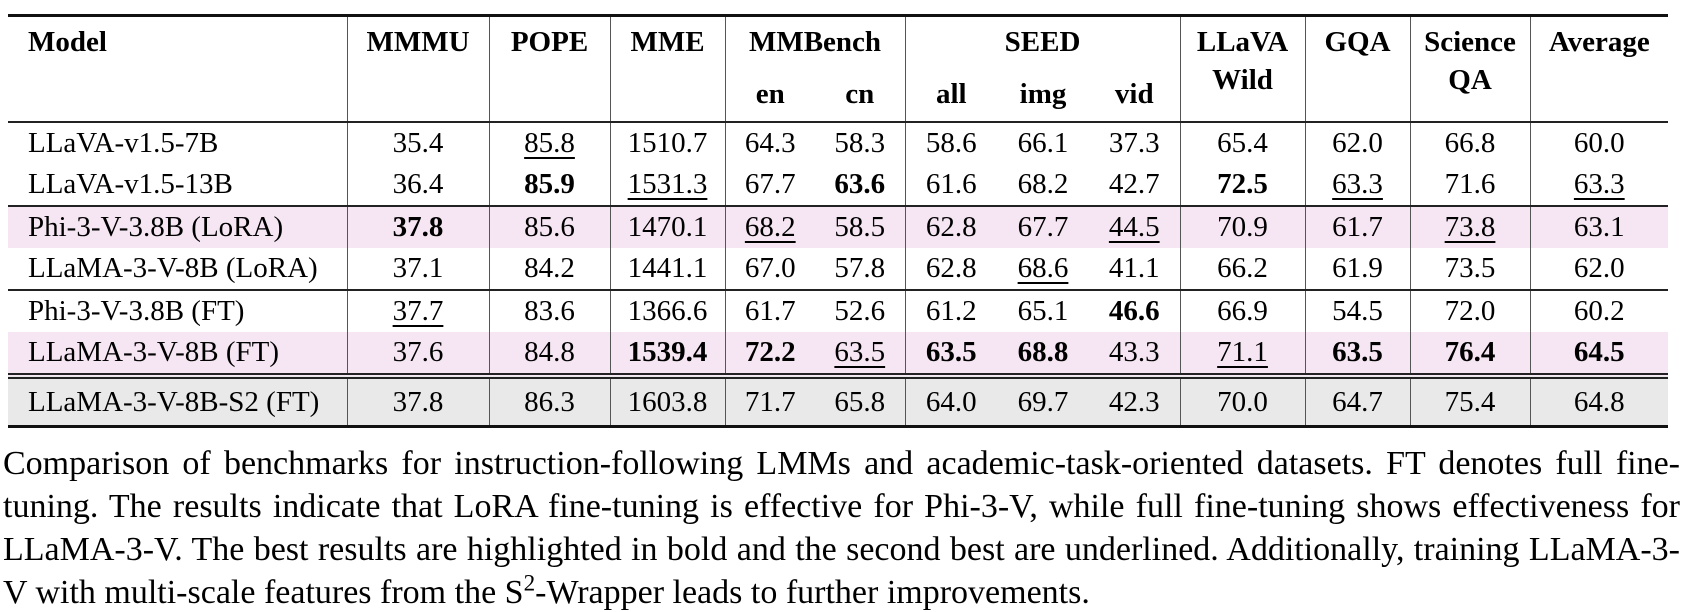 The width and height of the screenshot is (1683, 612). Describe the element at coordinates (1043, 400) in the screenshot. I see `score-cell: 69.7` at that location.